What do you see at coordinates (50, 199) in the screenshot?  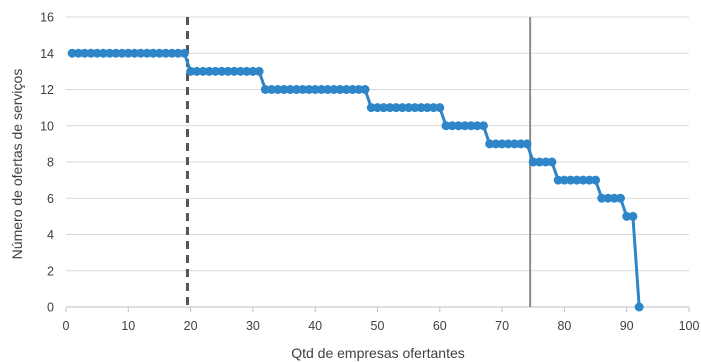 I see `y-tick-label-6: 6` at bounding box center [50, 199].